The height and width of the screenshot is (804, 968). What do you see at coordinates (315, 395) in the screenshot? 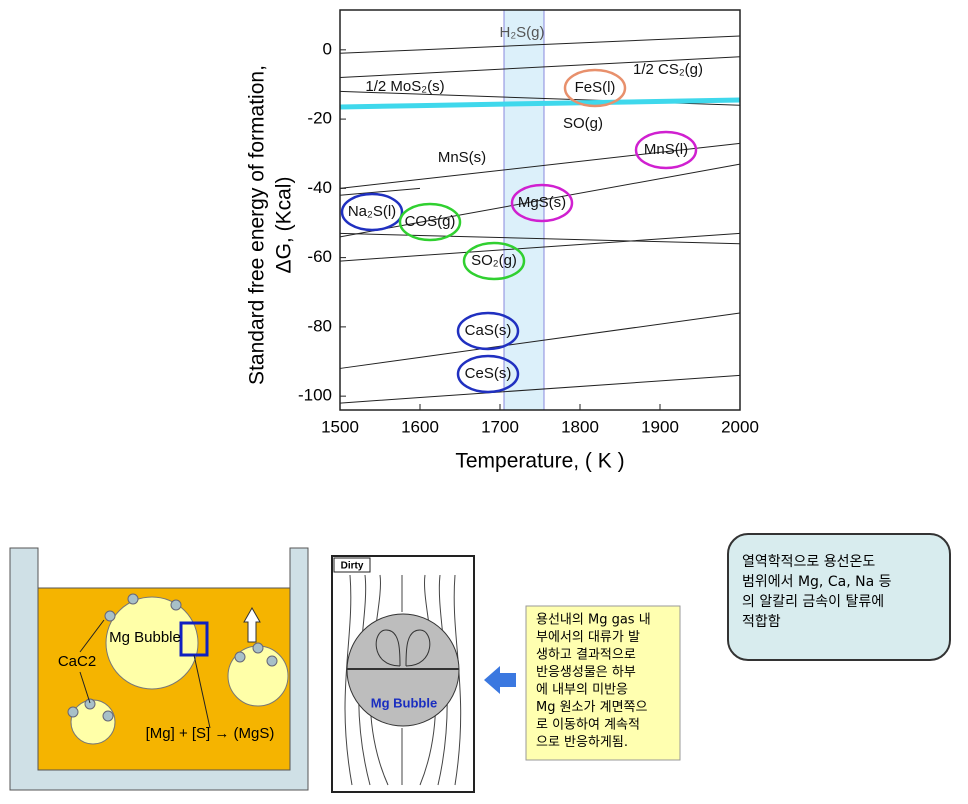
I see `y-tick-label: -100` at bounding box center [315, 395].